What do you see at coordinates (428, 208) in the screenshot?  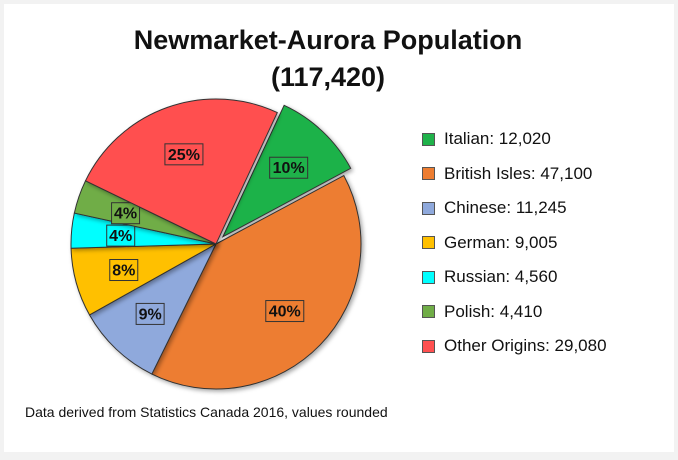 I see `legend-swatch-chinese` at bounding box center [428, 208].